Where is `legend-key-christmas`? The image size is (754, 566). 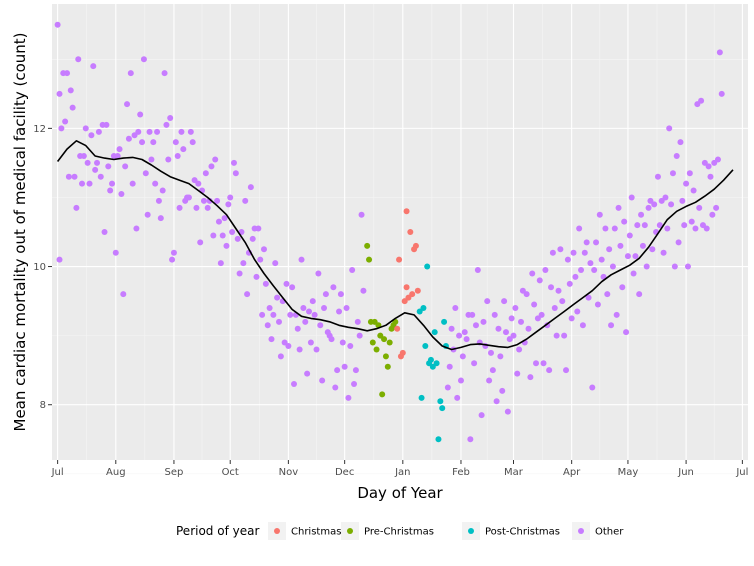
legend-key-christmas is located at coordinates (277, 531).